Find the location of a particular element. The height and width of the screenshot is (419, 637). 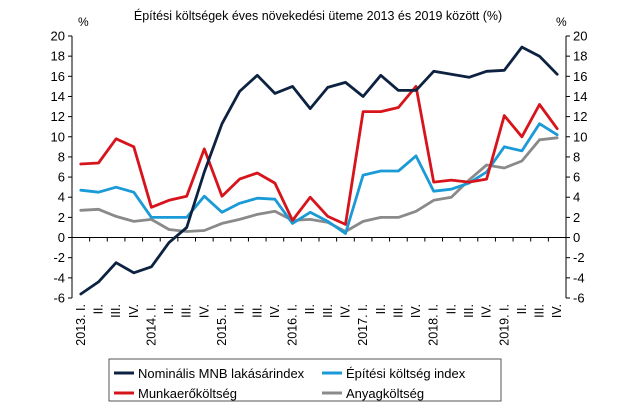

y-tick-label-right: 8 is located at coordinates (576, 156).